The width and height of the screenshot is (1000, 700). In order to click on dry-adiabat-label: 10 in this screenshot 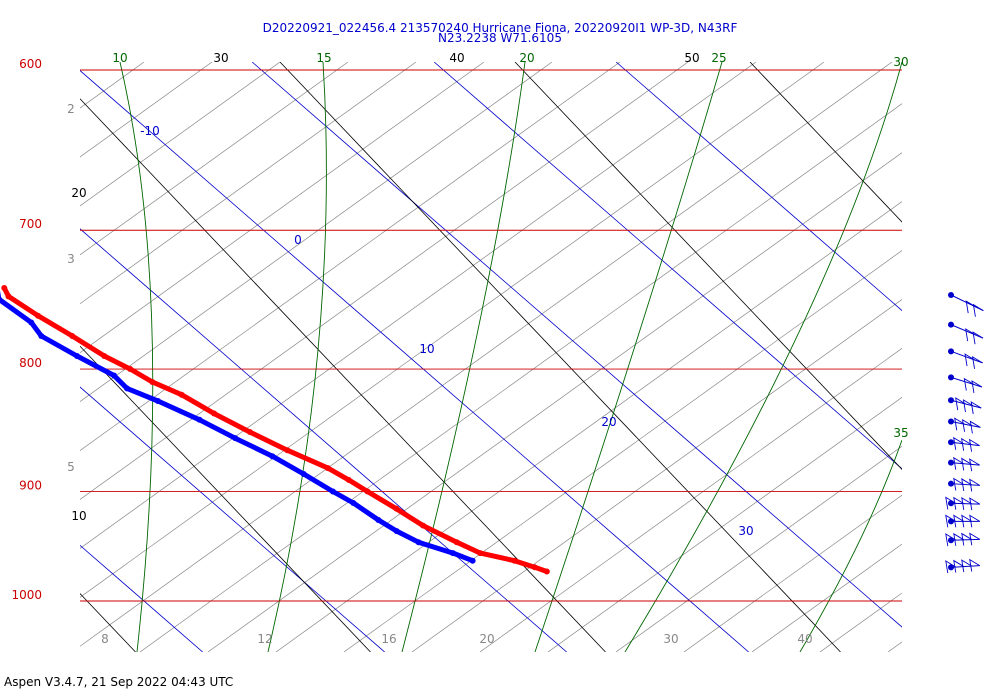, I will do `click(78, 516)`.